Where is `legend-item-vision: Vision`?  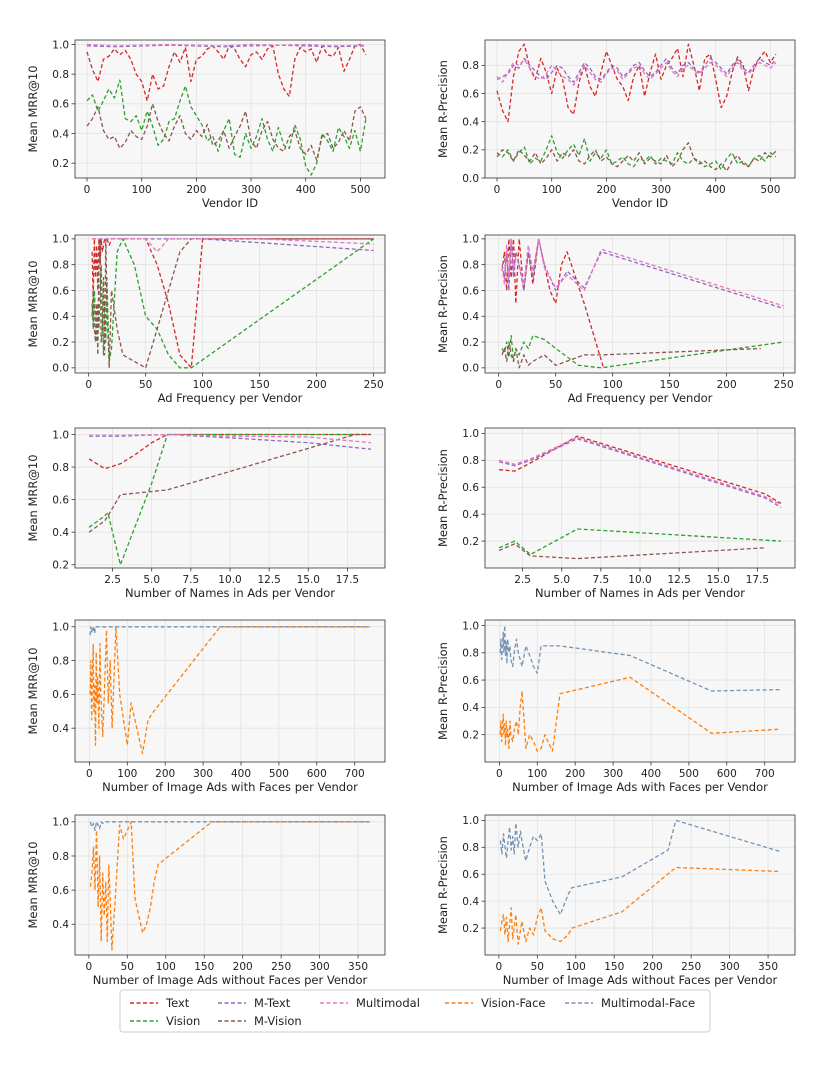
legend-item-vision: Vision is located at coordinates (165, 1021).